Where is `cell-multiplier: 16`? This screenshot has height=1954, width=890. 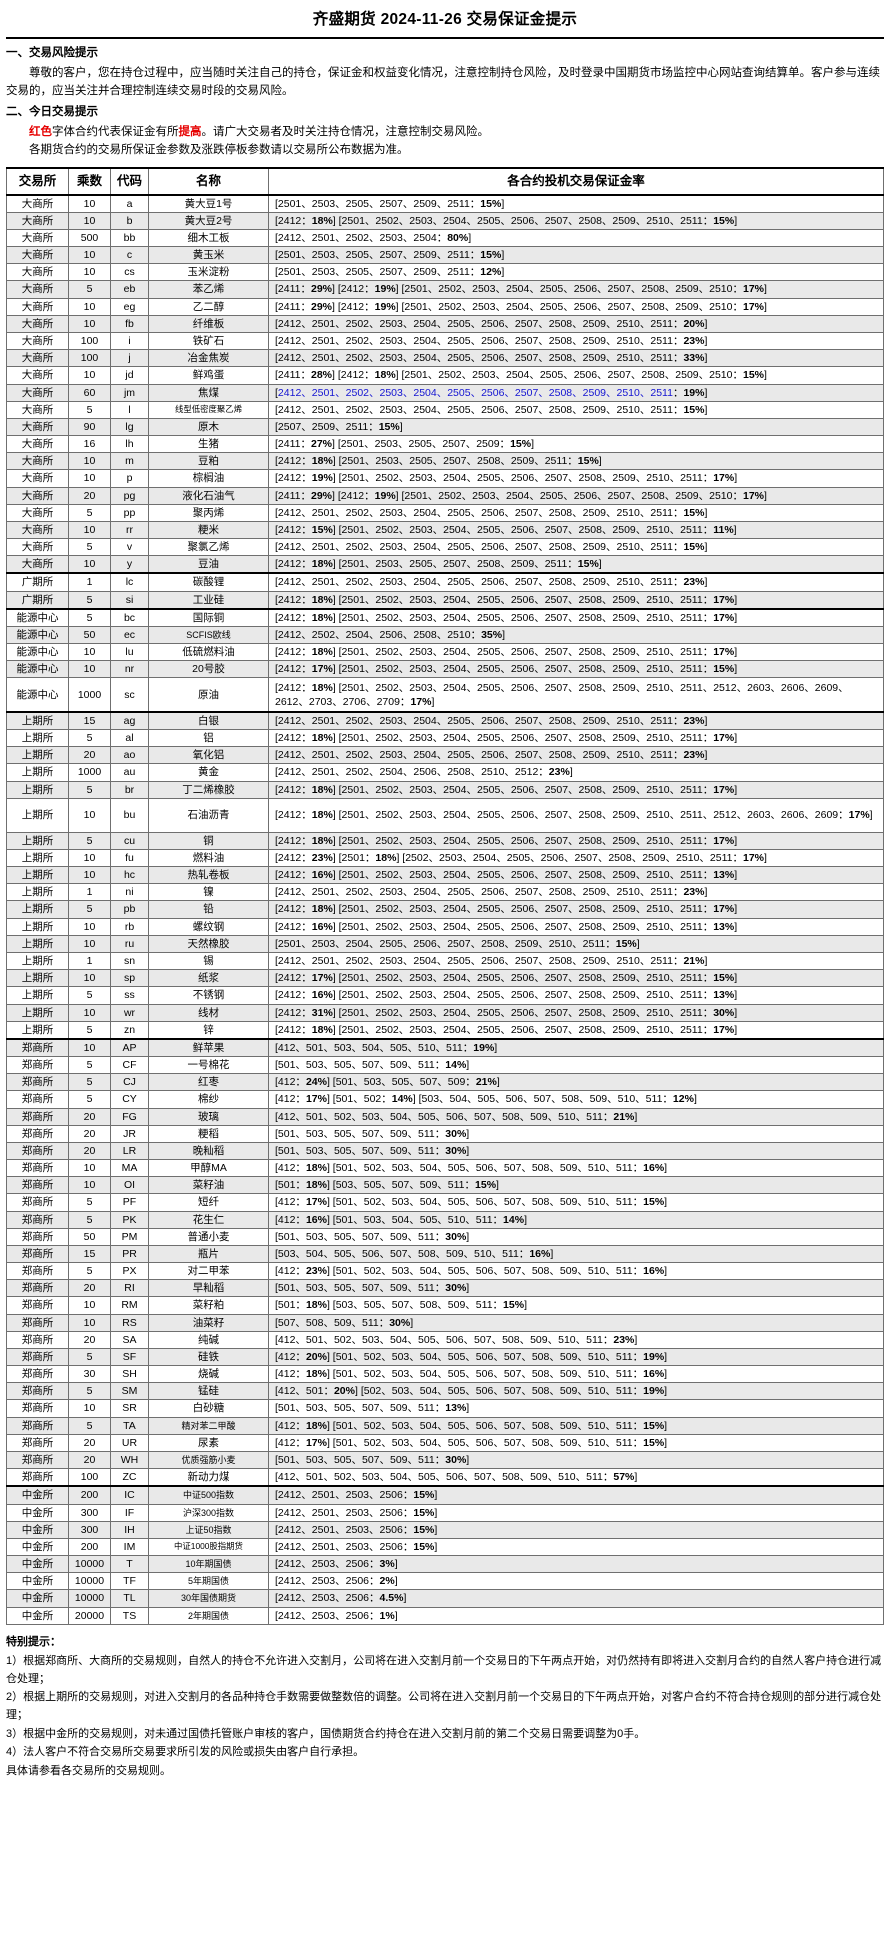
cell-multiplier: 16 is located at coordinates (89, 444).